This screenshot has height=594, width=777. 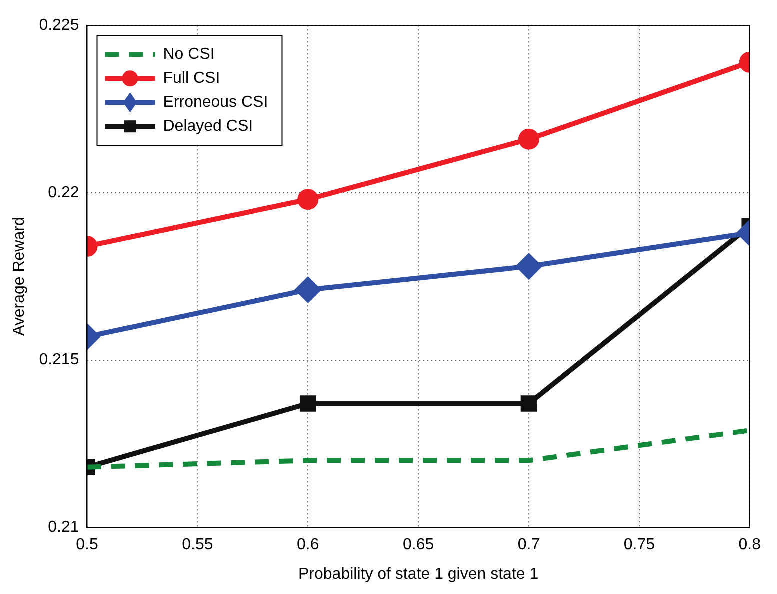 What do you see at coordinates (750, 545) in the screenshot?
I see `x-tick-label: 0.8` at bounding box center [750, 545].